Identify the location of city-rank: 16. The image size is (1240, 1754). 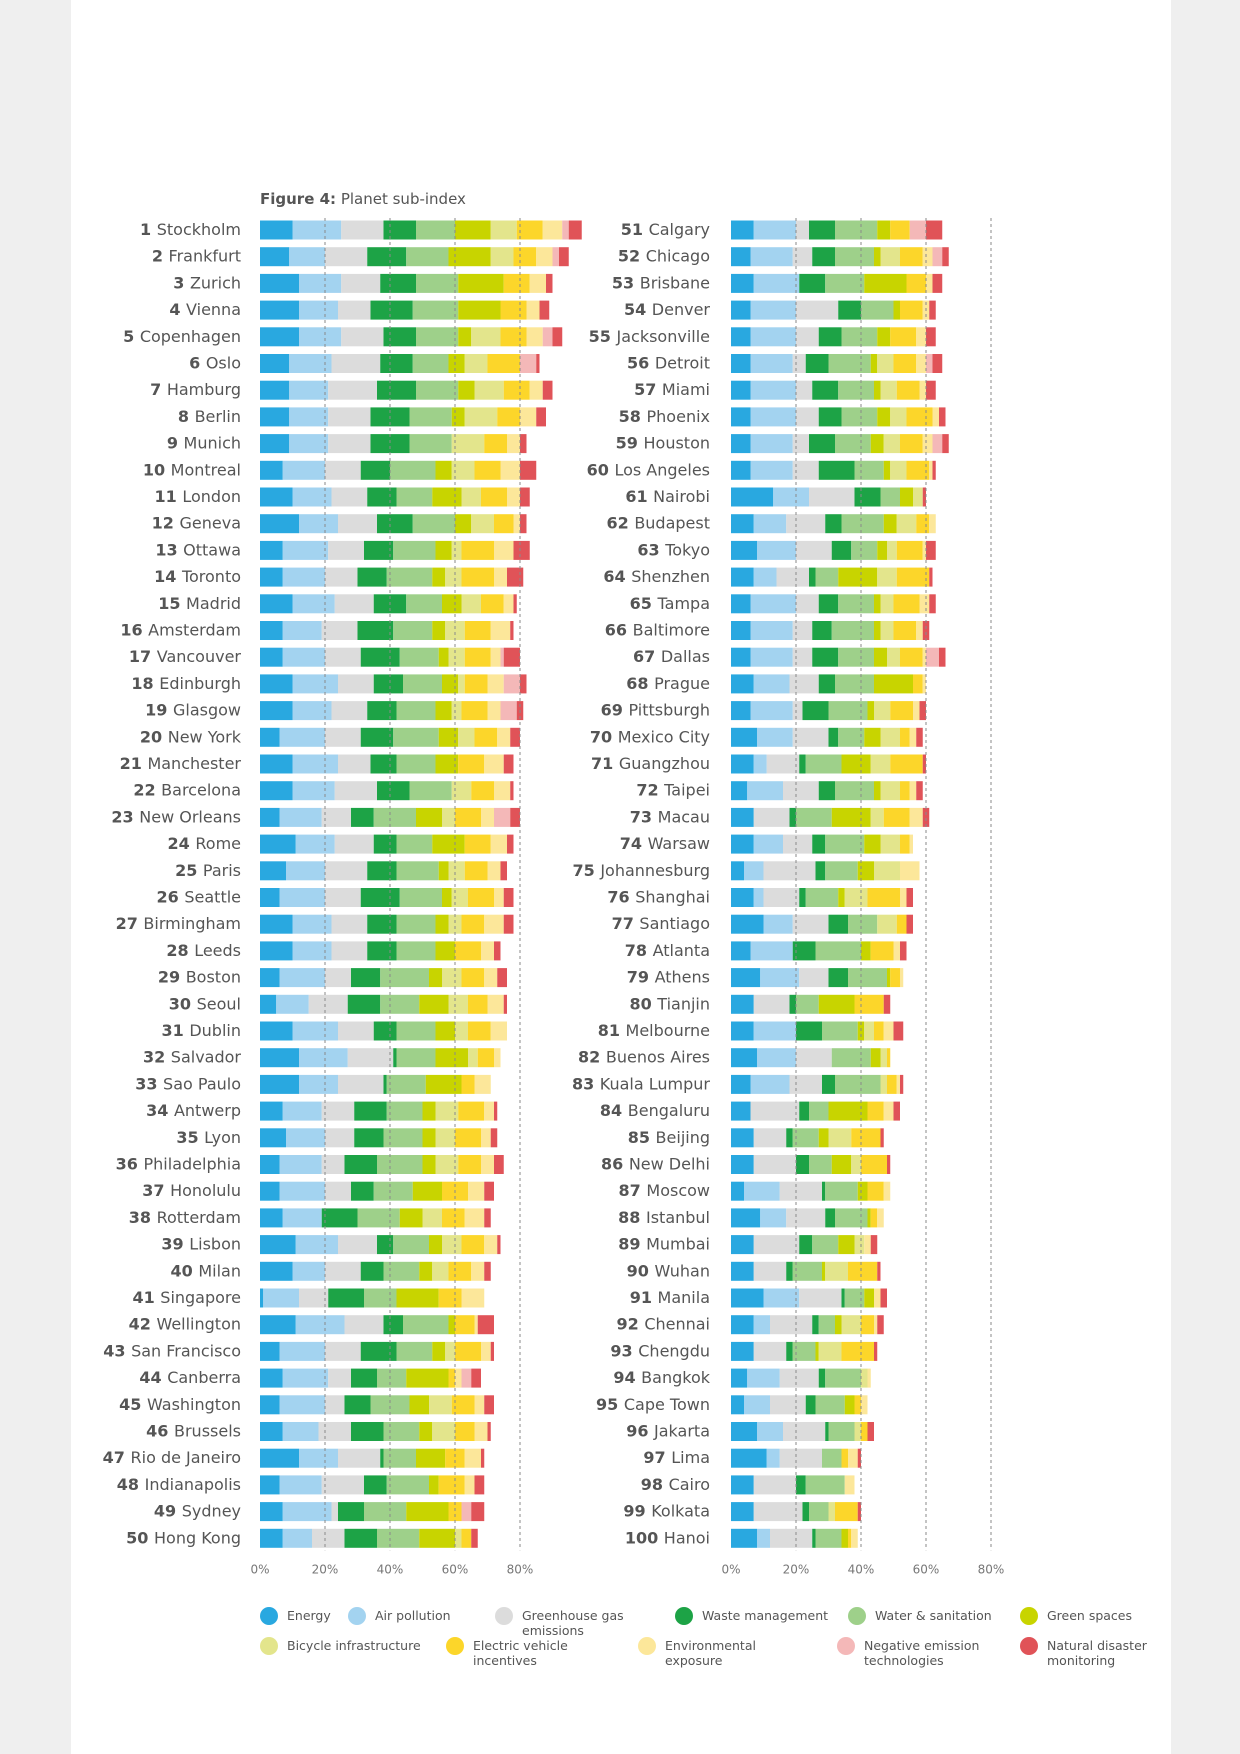
(134, 630).